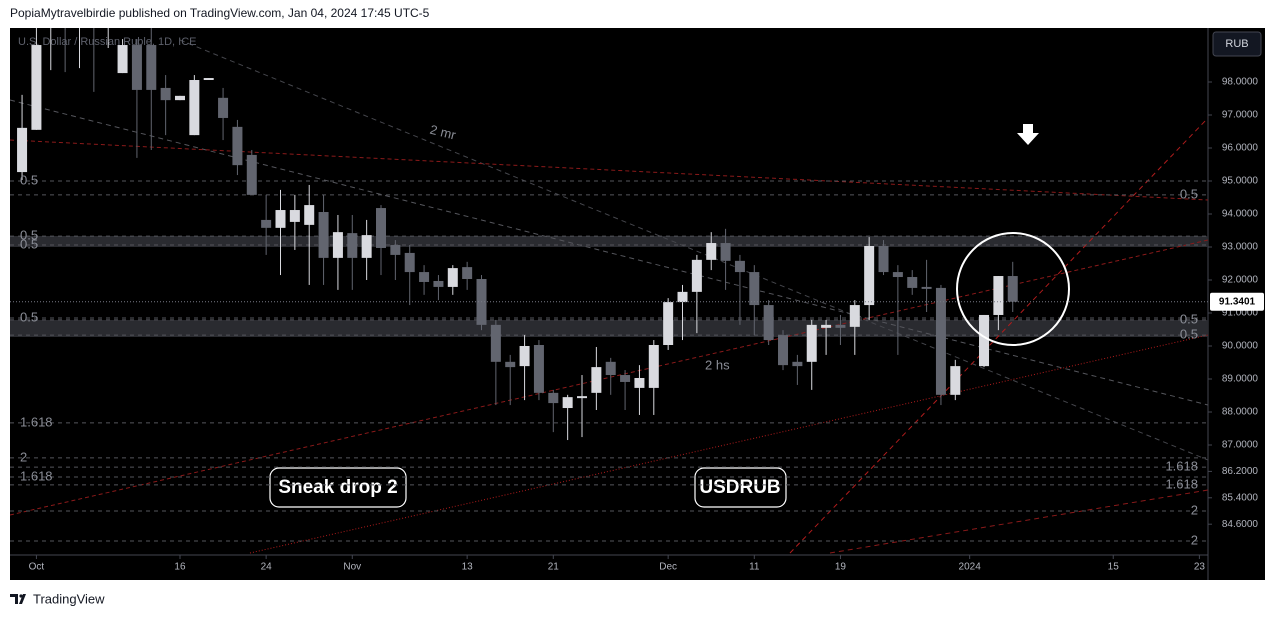  I want to click on x-tick-label: Dec, so click(668, 567).